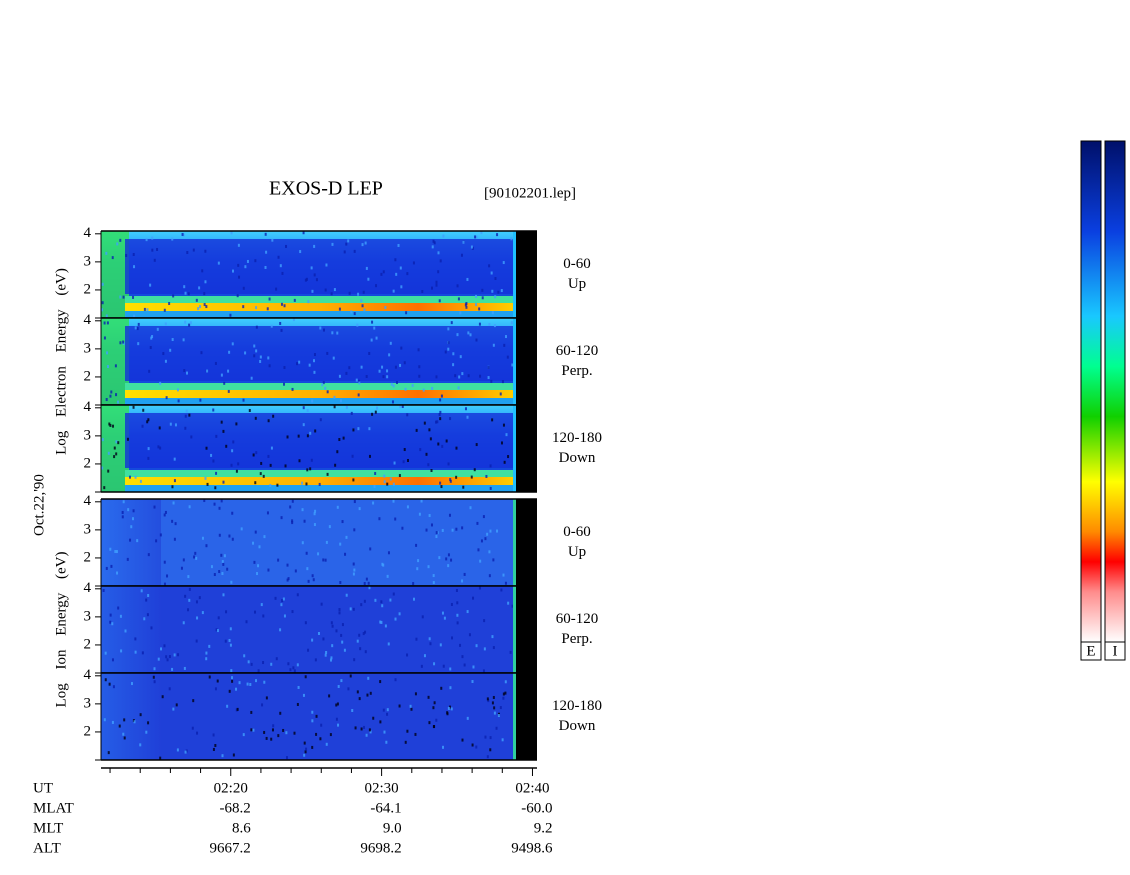 The image size is (1130, 875). I want to click on no-data, so click(526, 448).